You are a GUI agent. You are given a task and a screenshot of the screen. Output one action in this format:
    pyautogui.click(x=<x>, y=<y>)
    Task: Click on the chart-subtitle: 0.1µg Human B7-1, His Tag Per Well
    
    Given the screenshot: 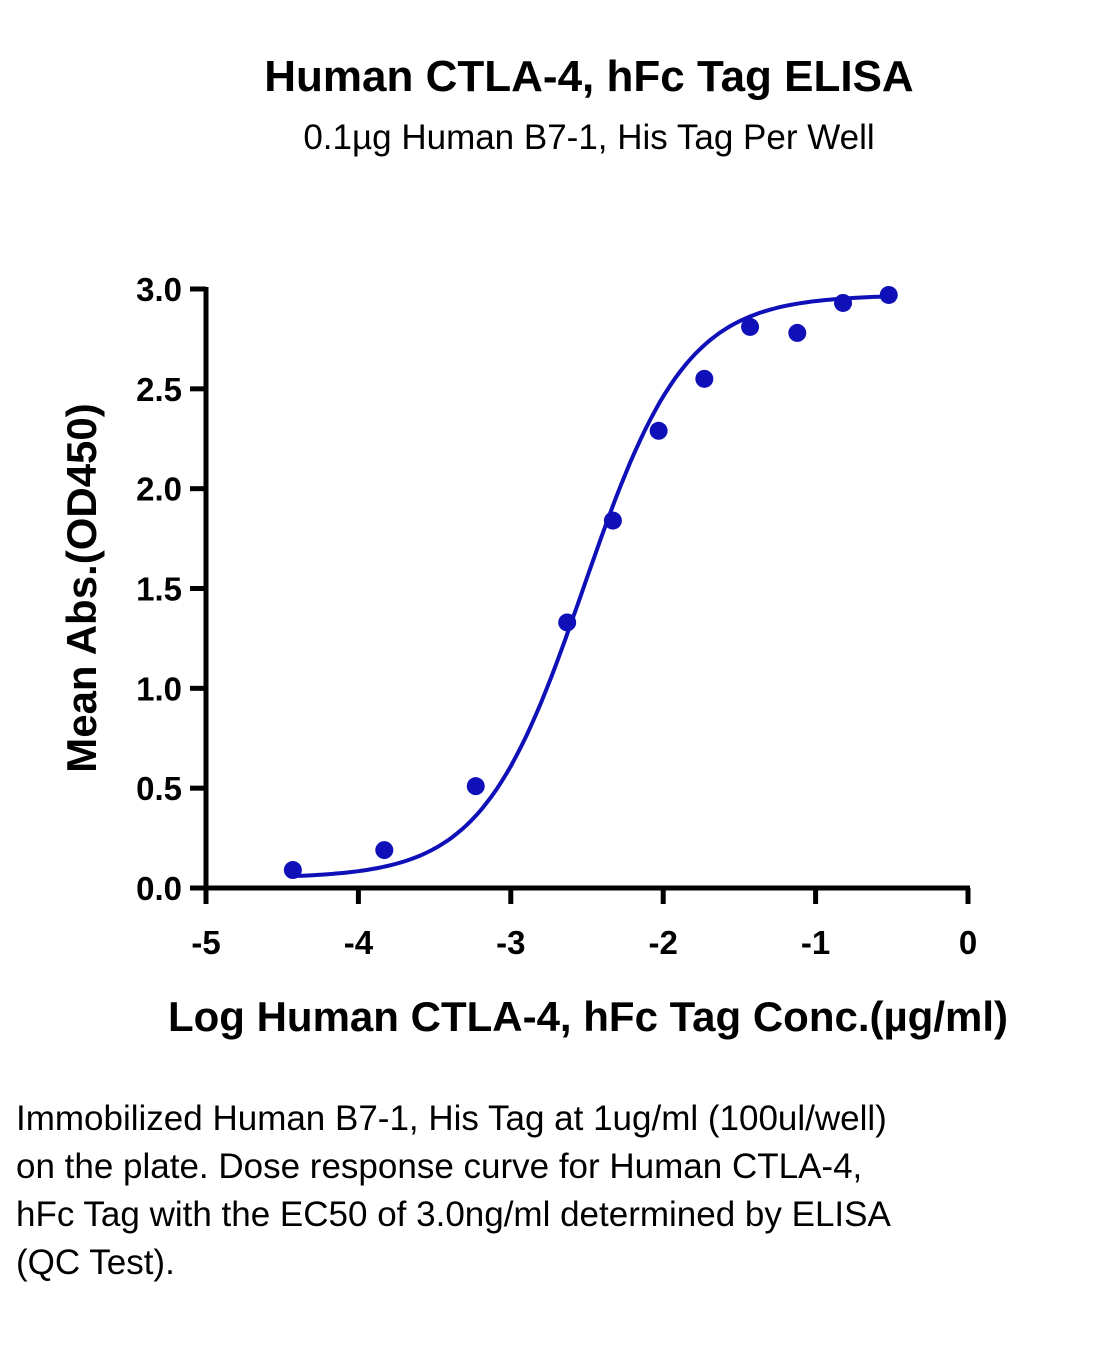 What is the action you would take?
    pyautogui.click(x=589, y=137)
    